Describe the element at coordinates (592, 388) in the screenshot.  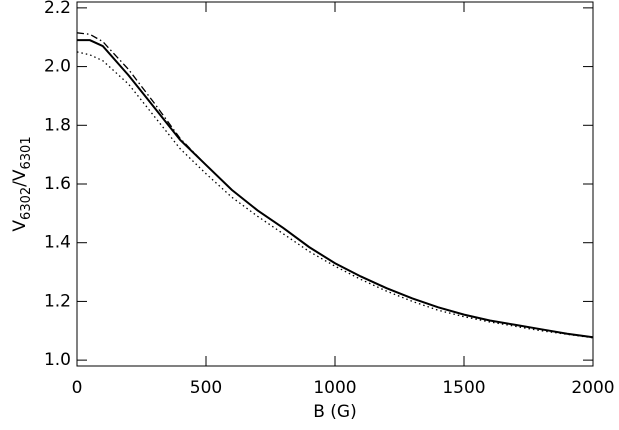
I see `x-tick-label: 2000` at that location.